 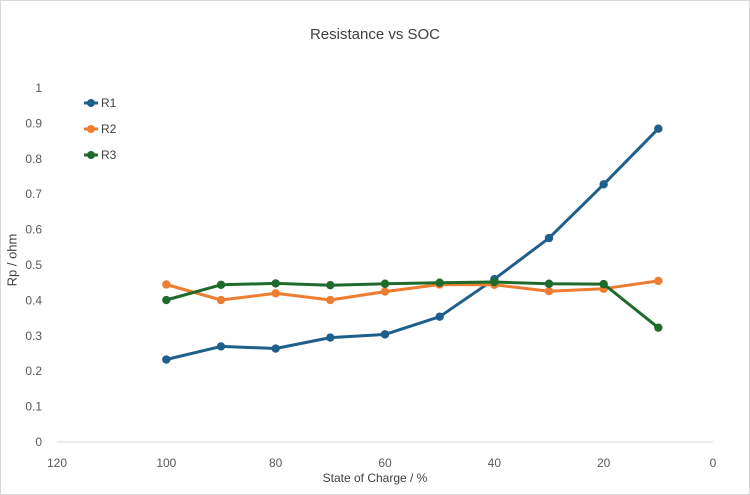 What do you see at coordinates (33, 265) in the screenshot?
I see `y-tick-label: 0.5` at bounding box center [33, 265].